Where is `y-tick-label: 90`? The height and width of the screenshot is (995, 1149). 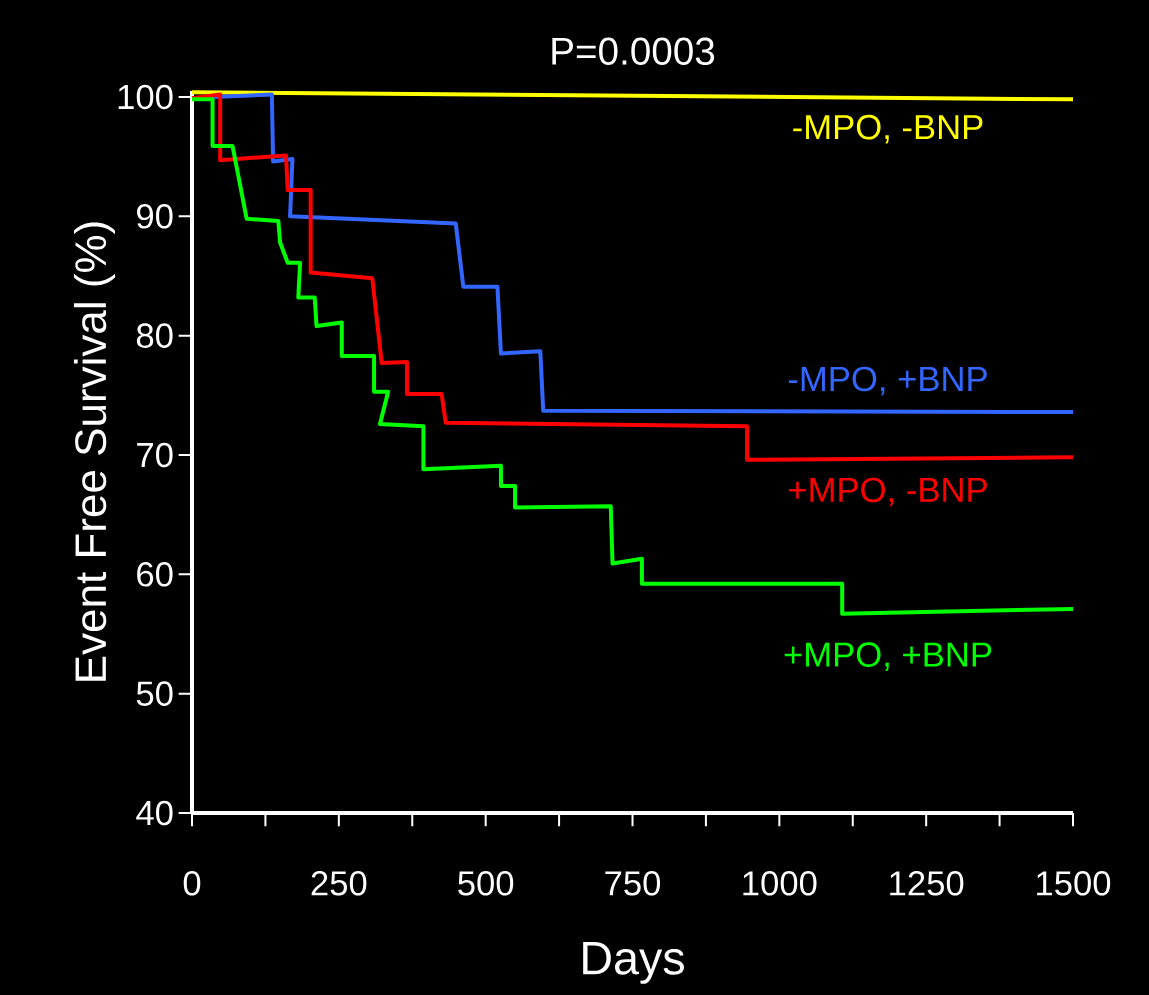
y-tick-label: 90 is located at coordinates (155, 216).